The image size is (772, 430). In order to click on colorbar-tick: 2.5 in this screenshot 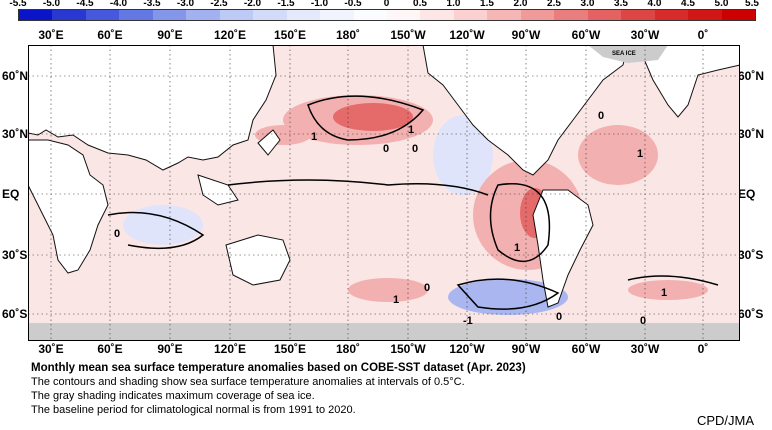, I will do `click(554, 4)`.